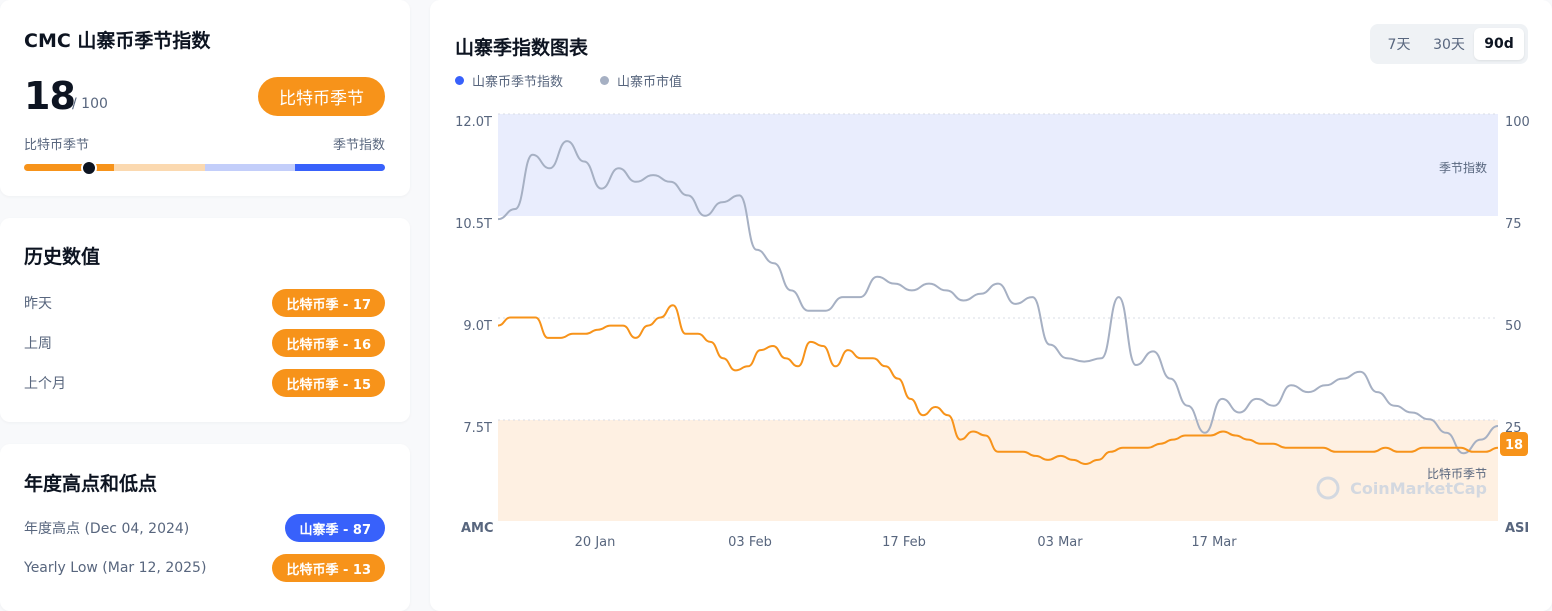 The width and height of the screenshot is (1552, 611). What do you see at coordinates (473, 122) in the screenshot?
I see `left-tick-label: 12.0T` at bounding box center [473, 122].